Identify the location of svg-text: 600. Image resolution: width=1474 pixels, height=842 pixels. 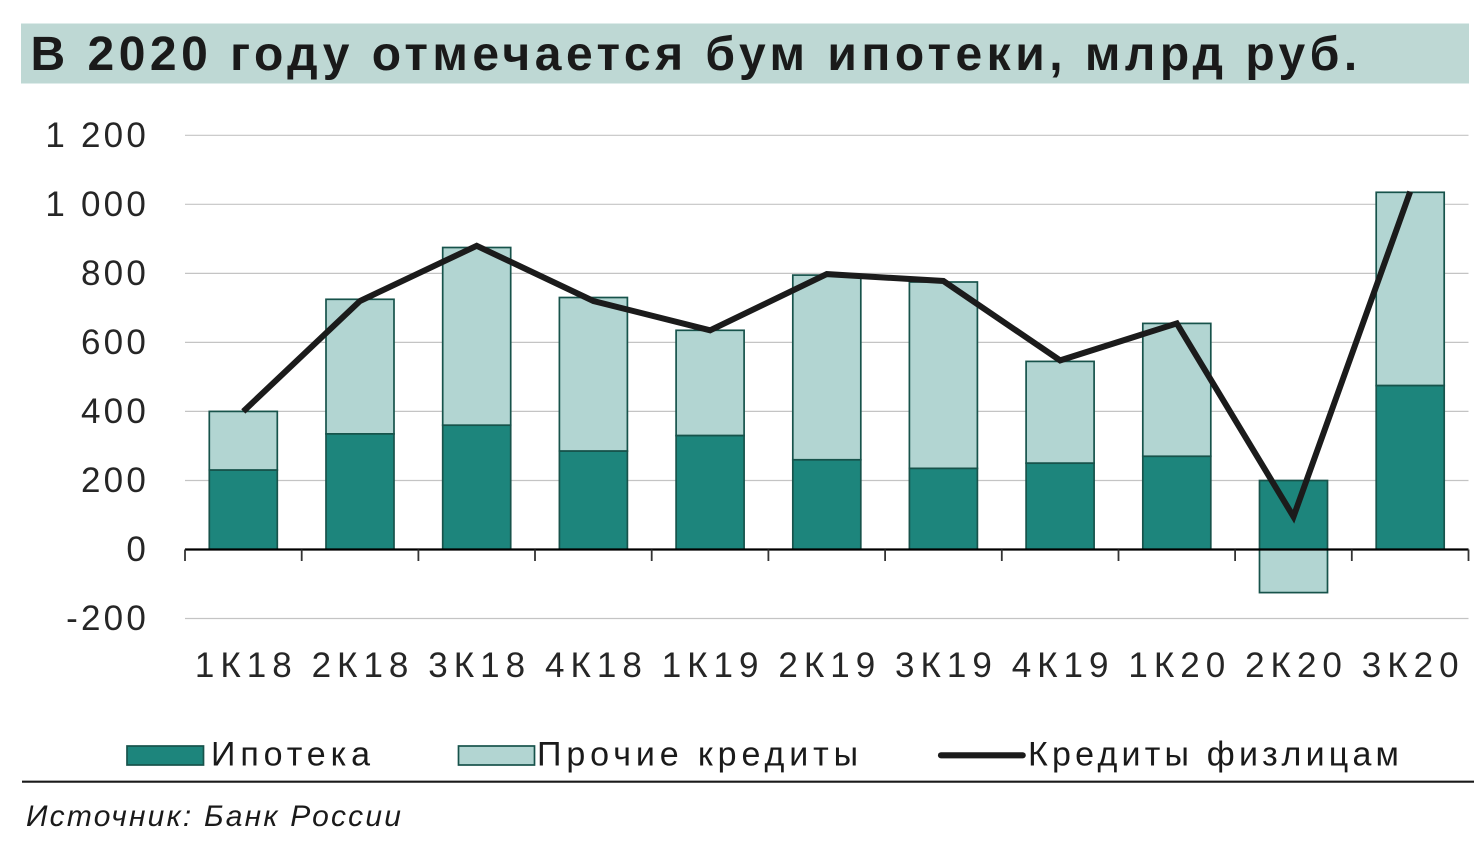
(115, 342).